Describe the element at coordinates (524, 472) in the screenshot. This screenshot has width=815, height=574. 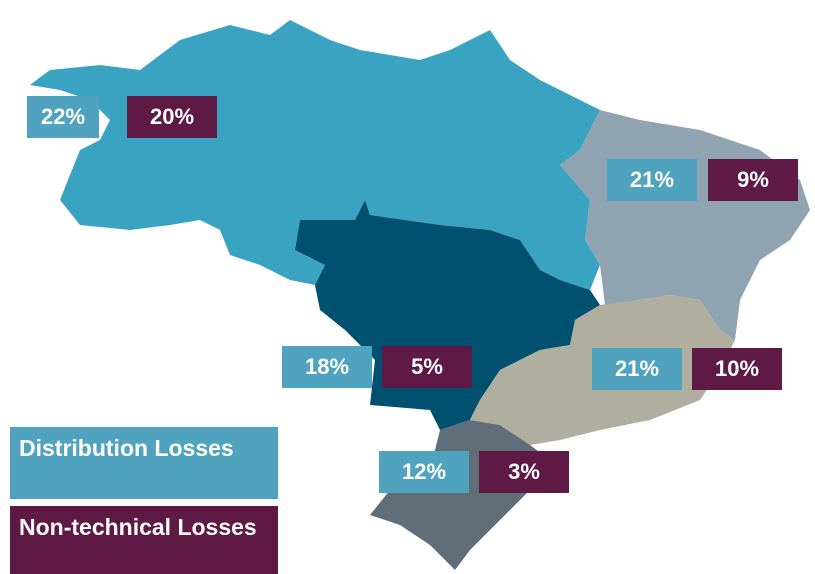
I see `non-technical-label: 3%` at that location.